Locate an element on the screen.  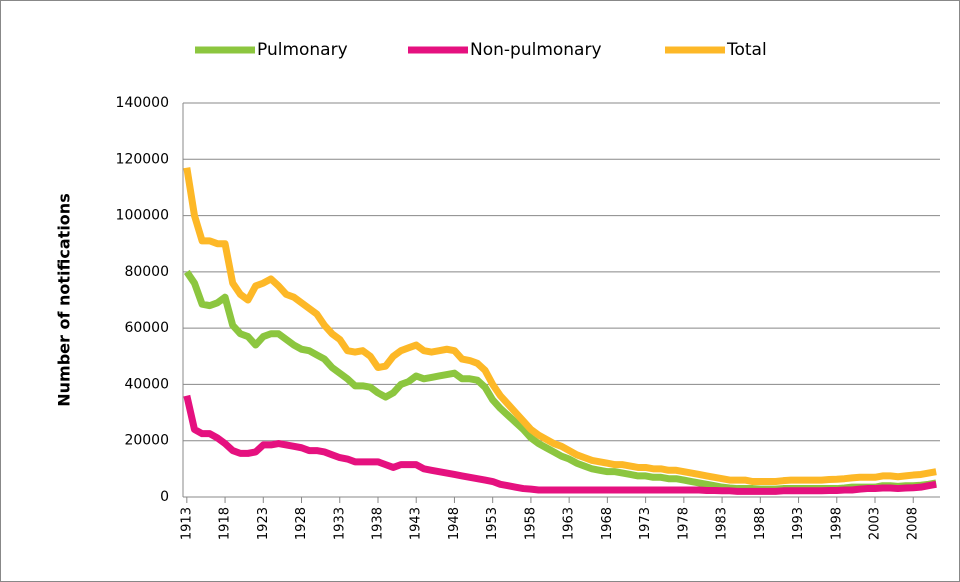
y-tick-label: 140000 is located at coordinates (142, 103).